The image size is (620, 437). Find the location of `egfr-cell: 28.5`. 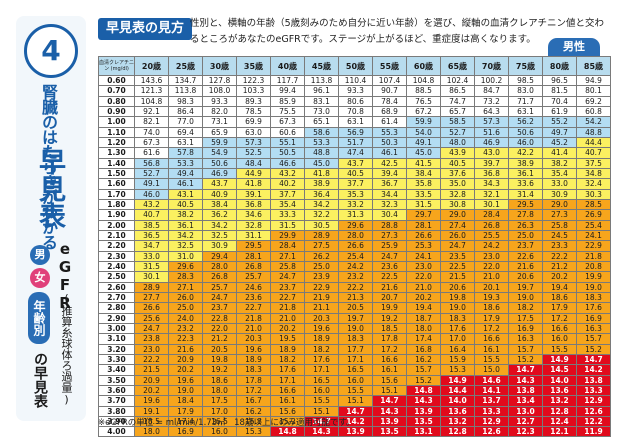

egfr-cell: 28.5 is located at coordinates (593, 204).